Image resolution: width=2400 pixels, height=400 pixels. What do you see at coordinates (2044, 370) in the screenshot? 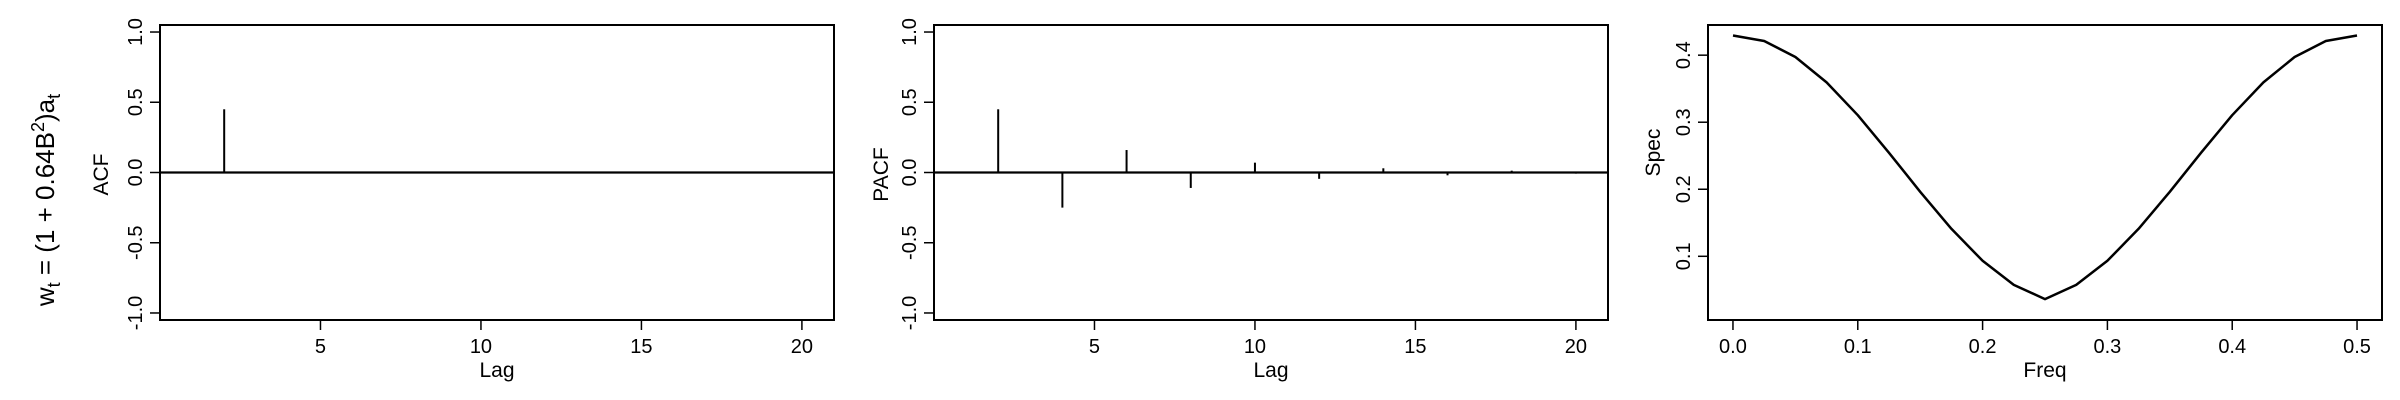
I see `spec-x-axis-title: Freq` at bounding box center [2044, 370].